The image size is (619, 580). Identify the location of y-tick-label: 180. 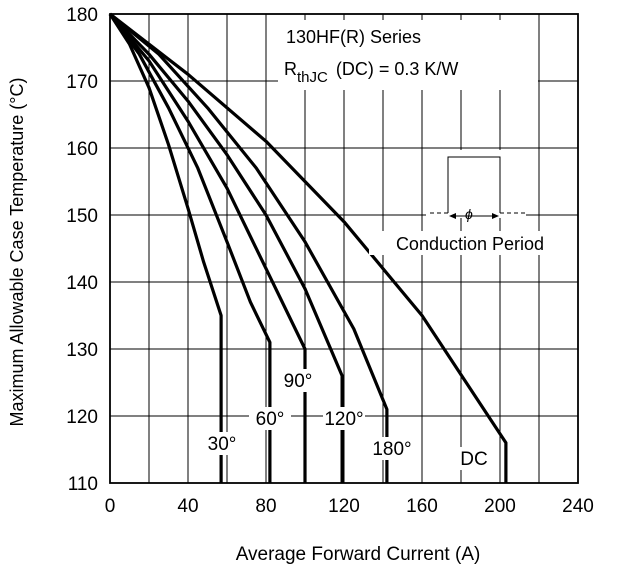
(82, 15).